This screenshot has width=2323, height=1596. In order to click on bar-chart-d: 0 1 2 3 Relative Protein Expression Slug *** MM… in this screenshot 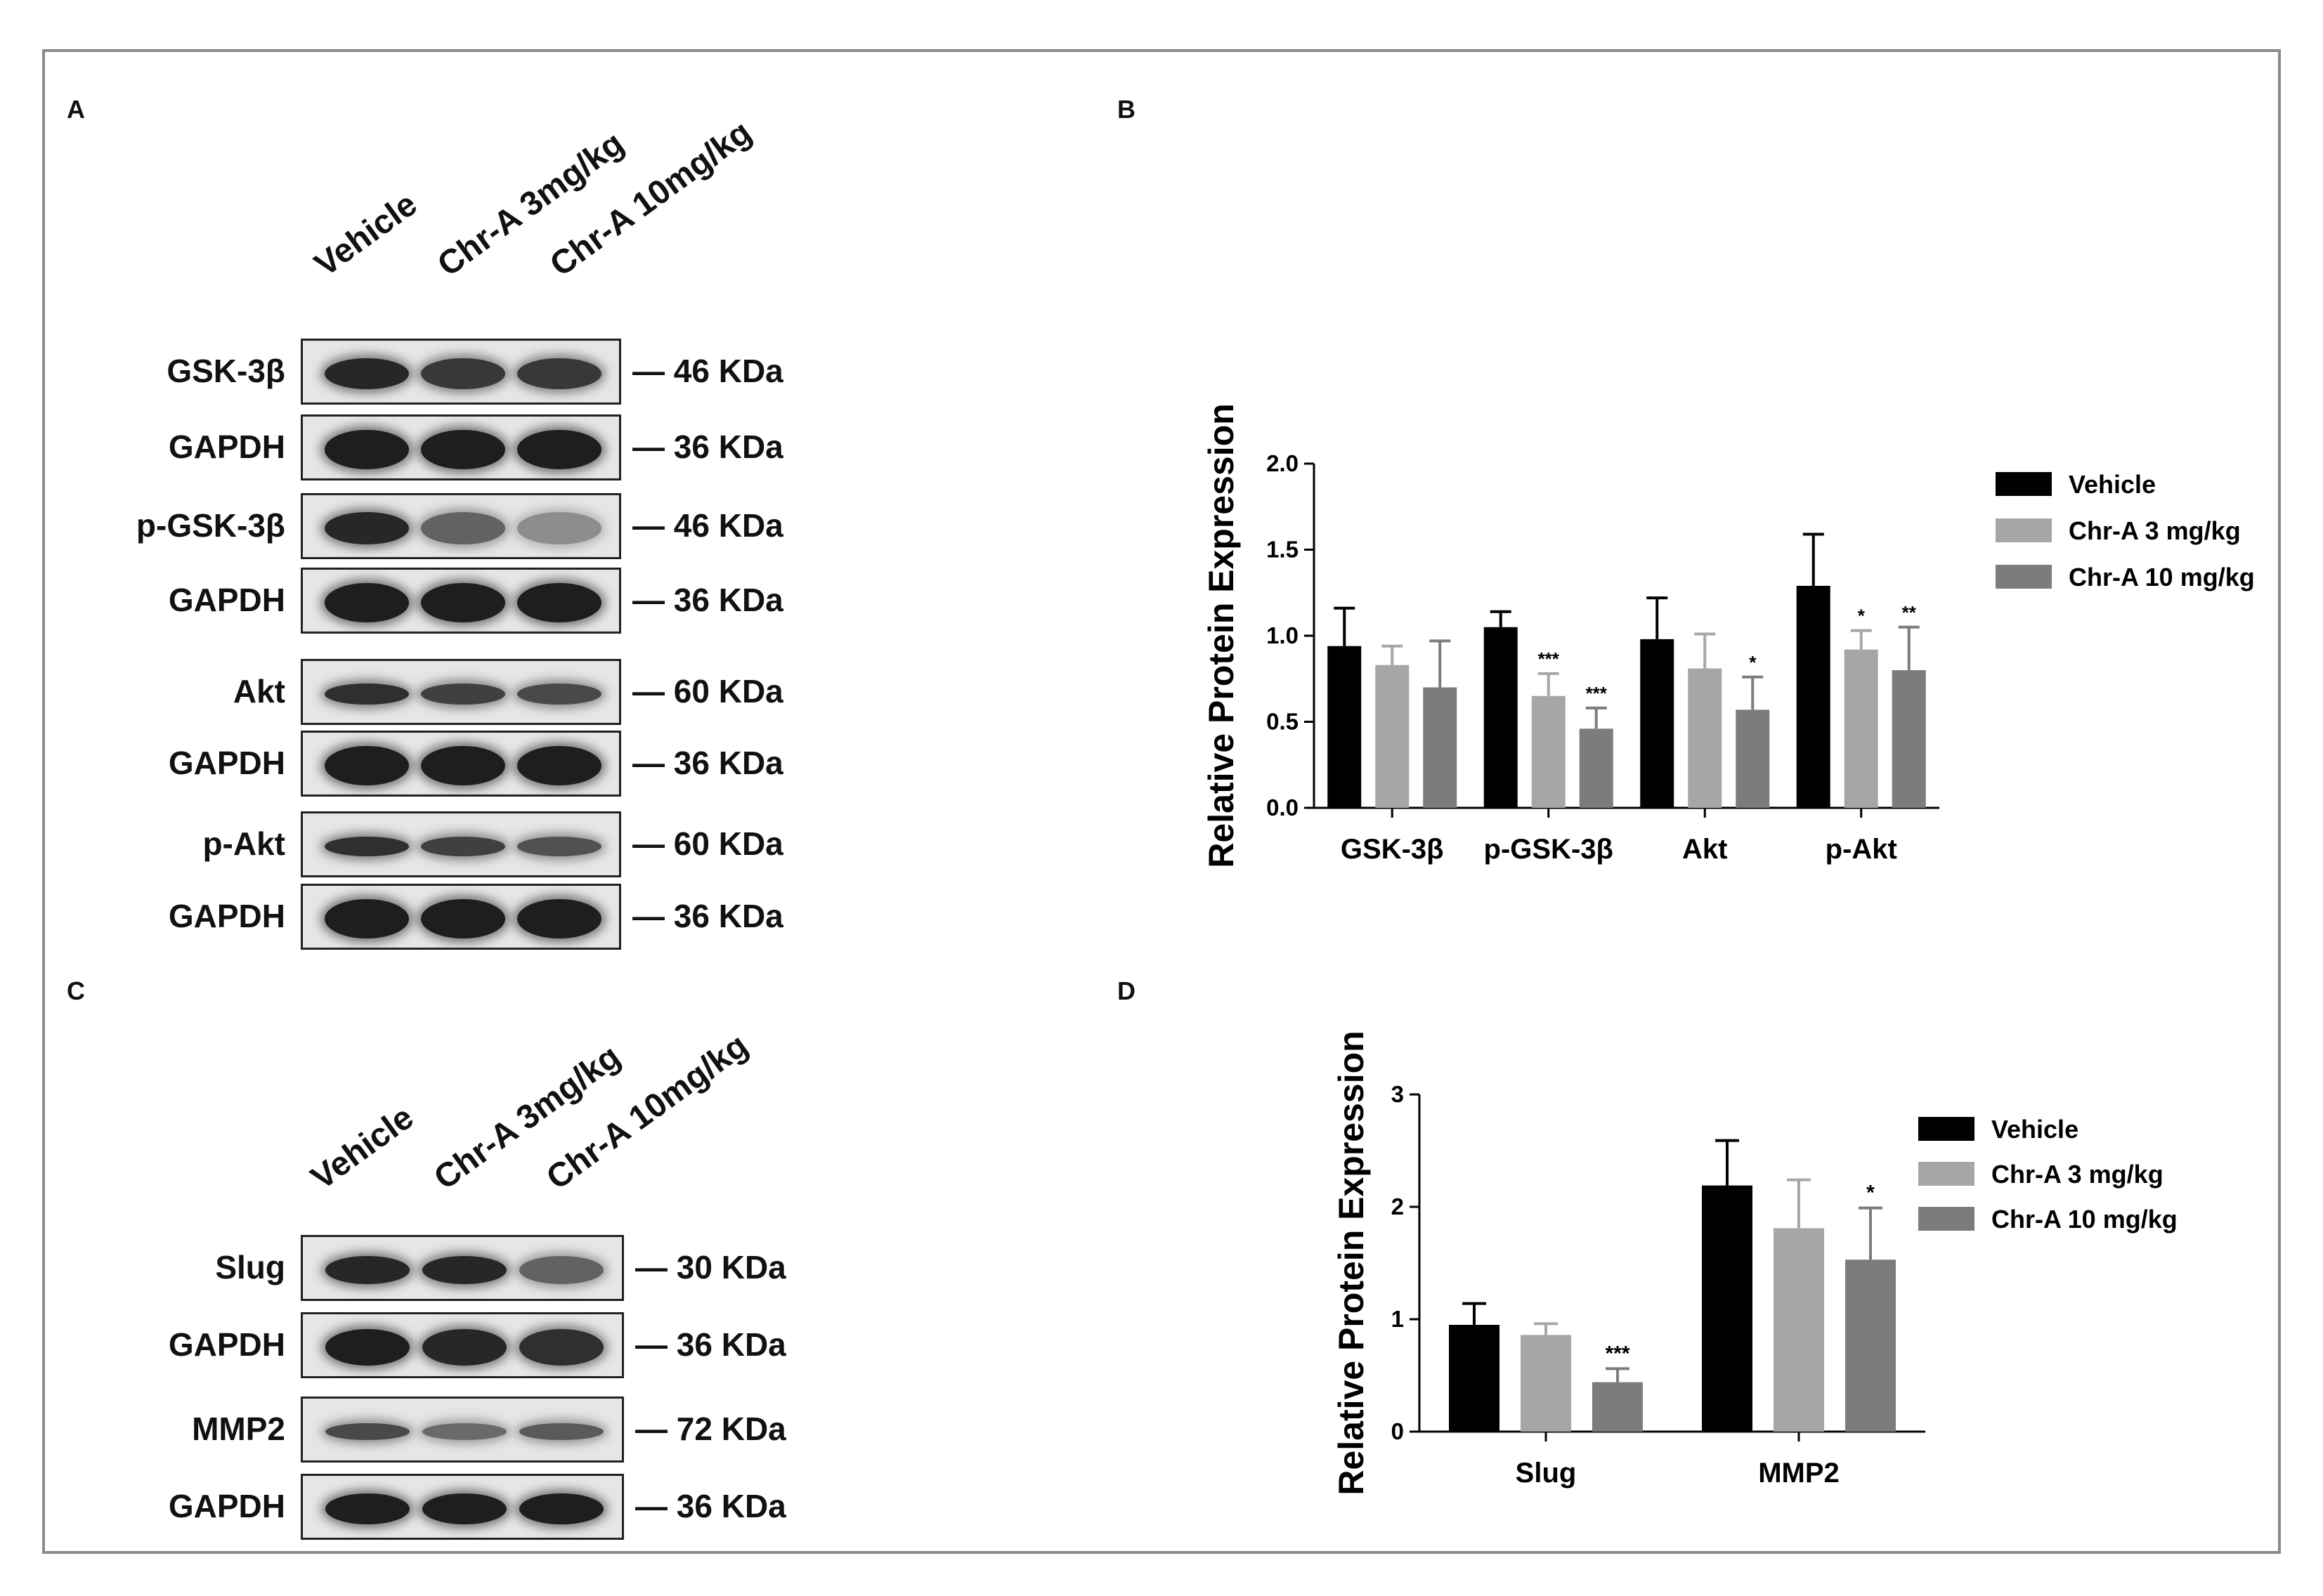, I will do `click(1755, 1263)`.